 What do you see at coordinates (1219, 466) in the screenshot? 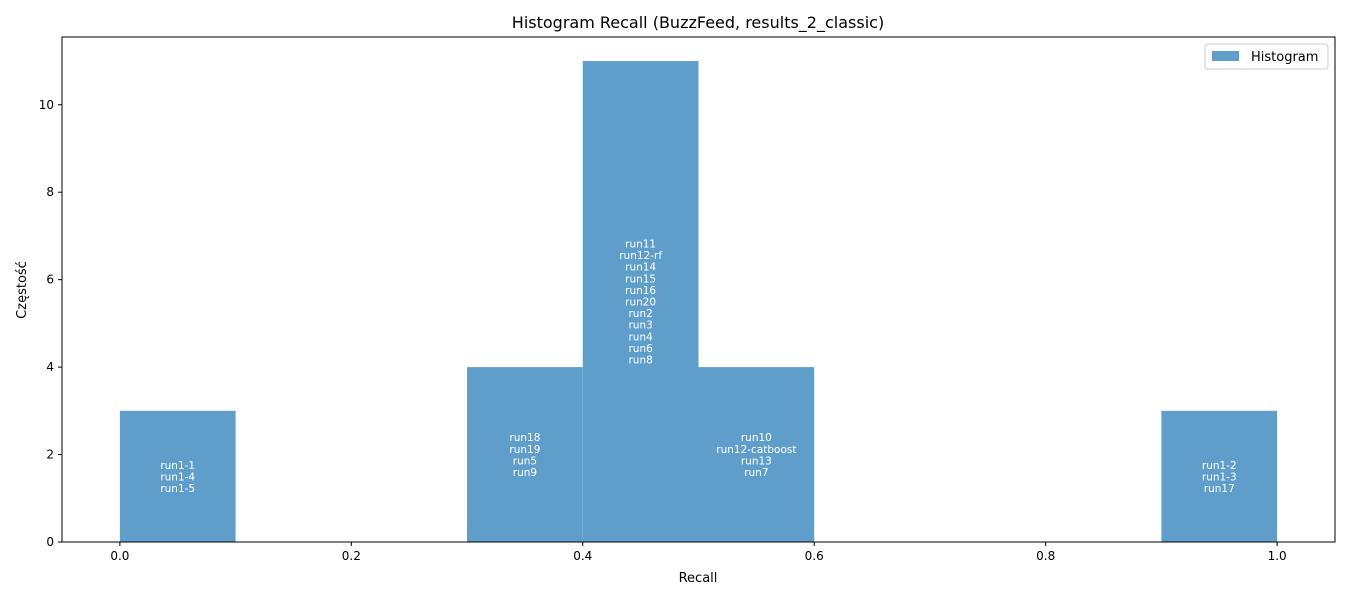
I see `run-label: run1-2` at bounding box center [1219, 466].